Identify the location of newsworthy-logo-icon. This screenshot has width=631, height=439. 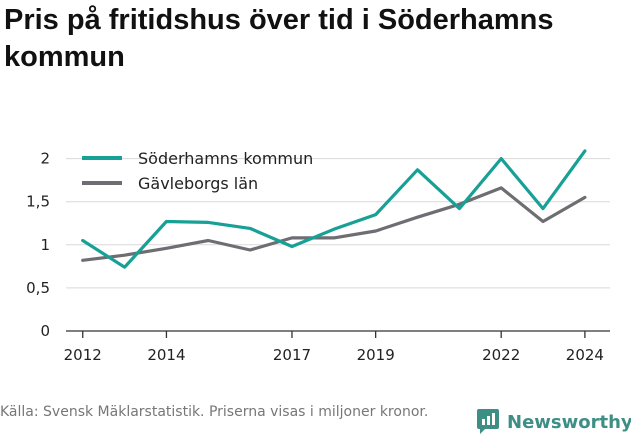
(488, 421).